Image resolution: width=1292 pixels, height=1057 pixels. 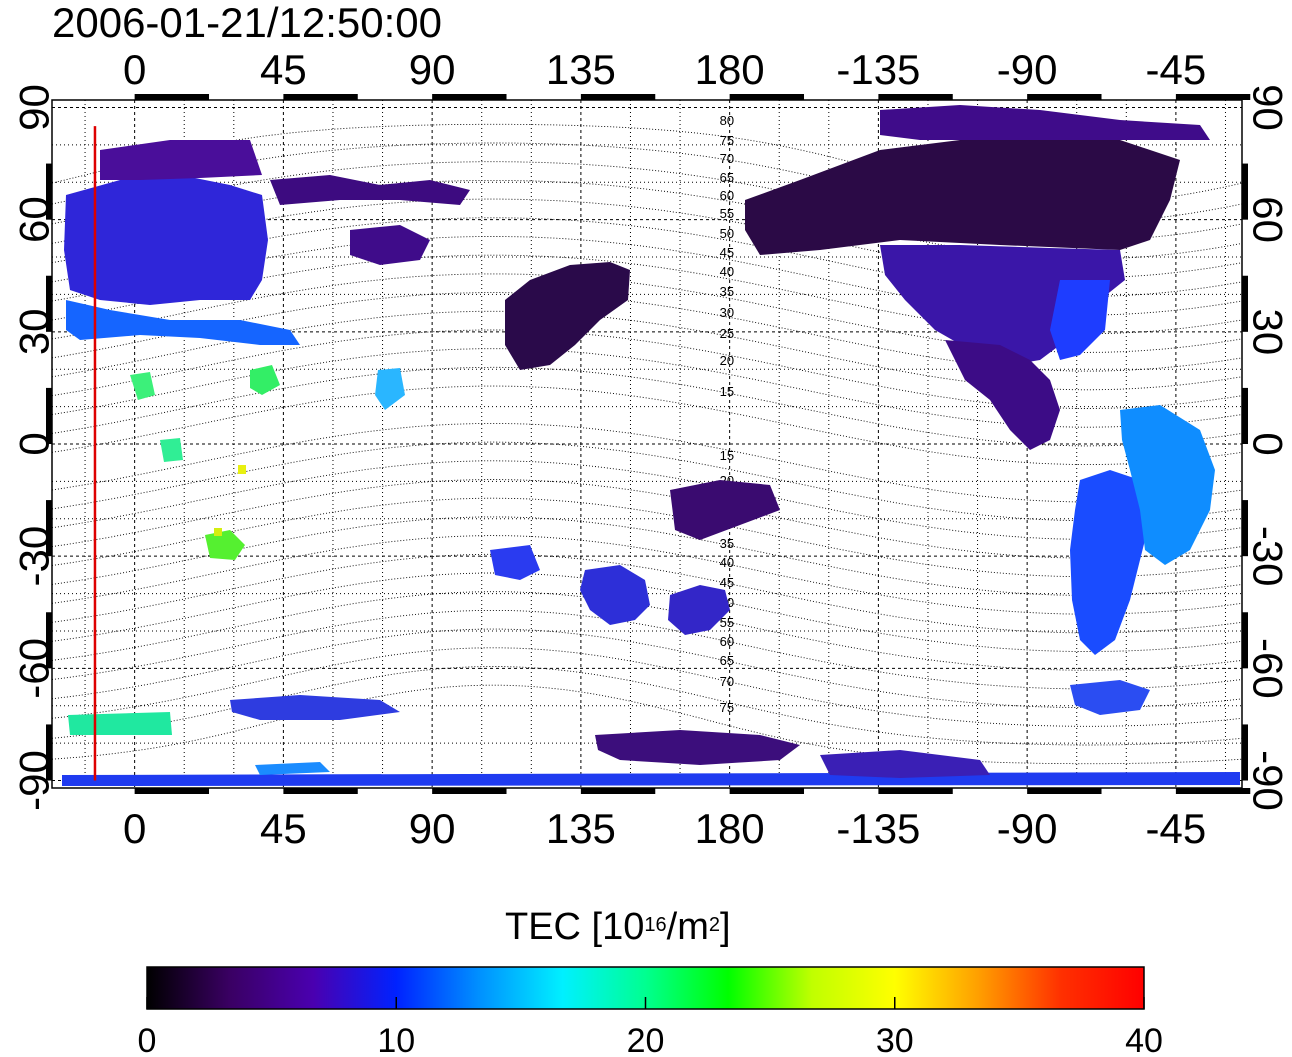 I want to click on tec-patch-se-asia, so click(x=515, y=562).